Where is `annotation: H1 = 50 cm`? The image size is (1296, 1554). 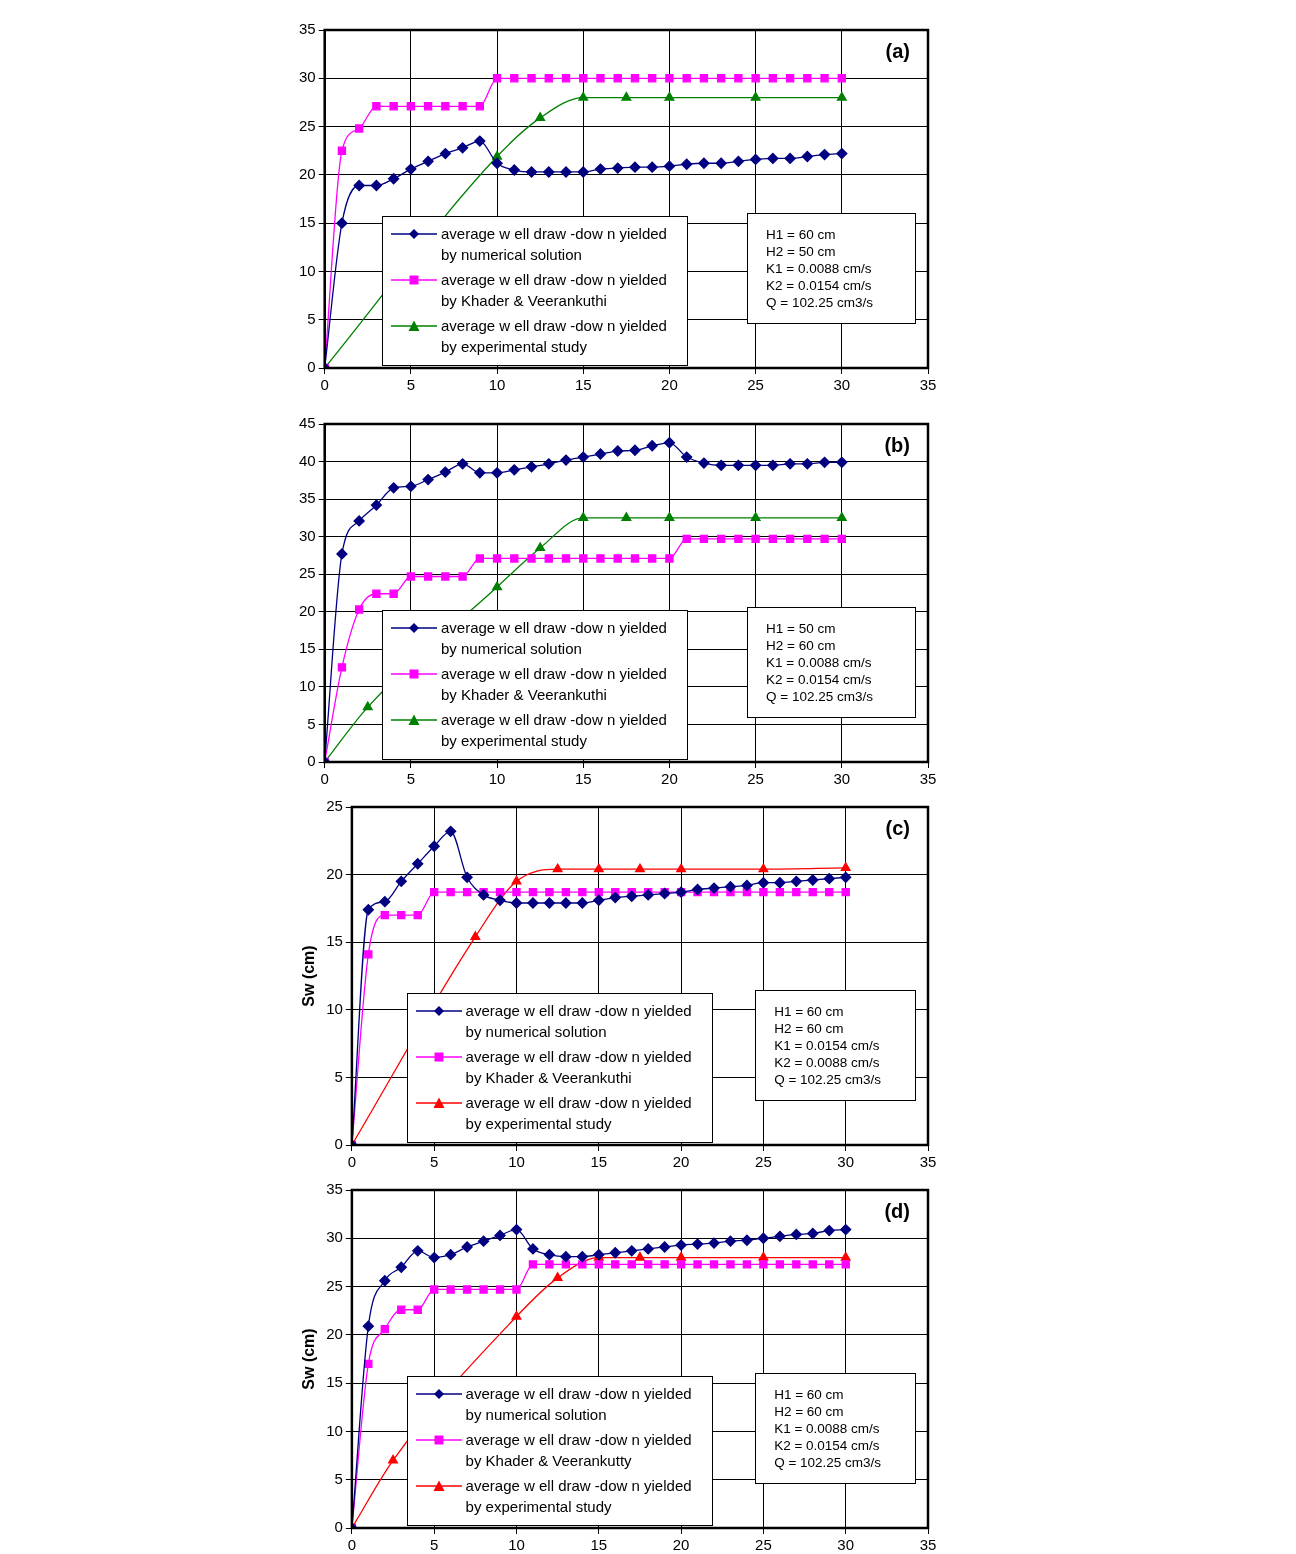 annotation: H1 = 50 cm is located at coordinates (801, 629).